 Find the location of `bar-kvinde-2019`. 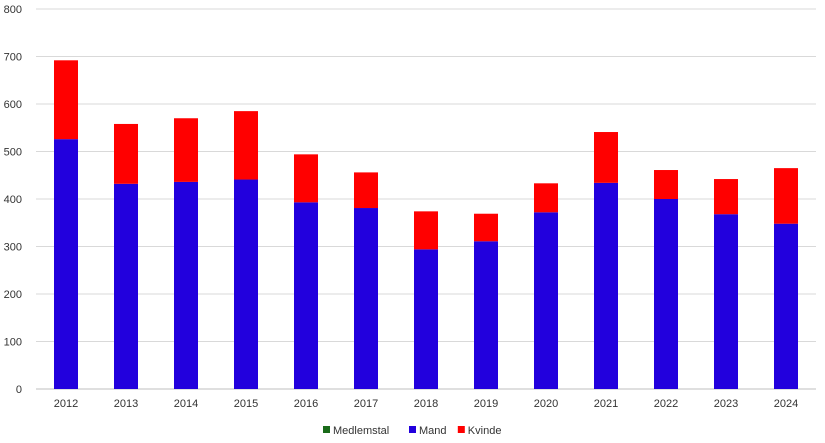

bar-kvinde-2019 is located at coordinates (486, 227).